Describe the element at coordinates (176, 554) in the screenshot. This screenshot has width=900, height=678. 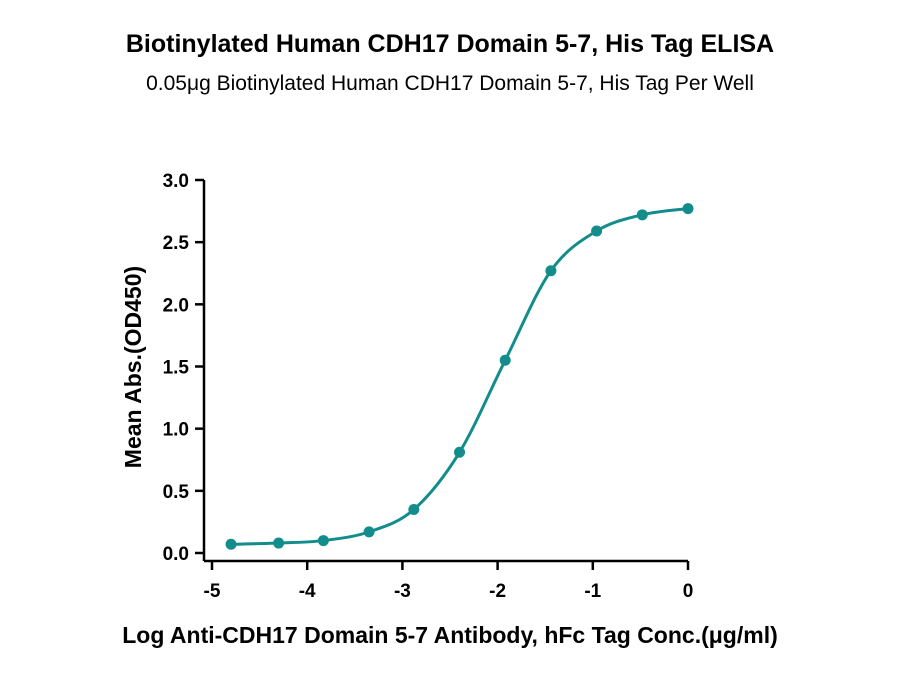
I see `y-tick-label: 0.0` at that location.